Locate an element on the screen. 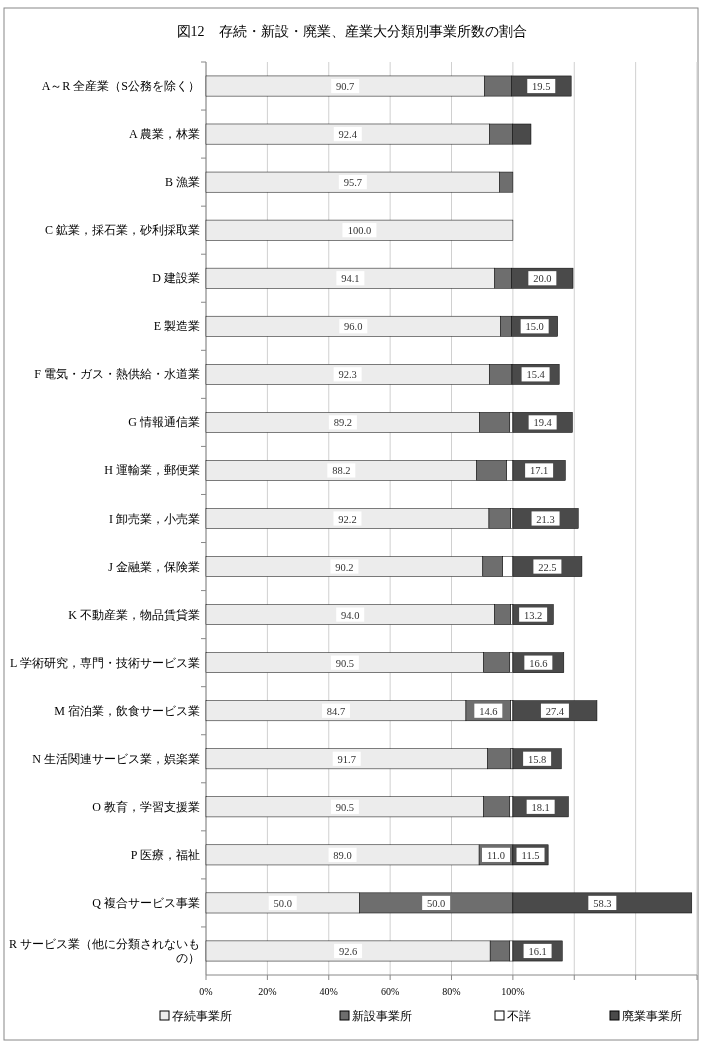  y-tick-label: F 電気・ガス・熱供給・水道業 is located at coordinates (117, 374).